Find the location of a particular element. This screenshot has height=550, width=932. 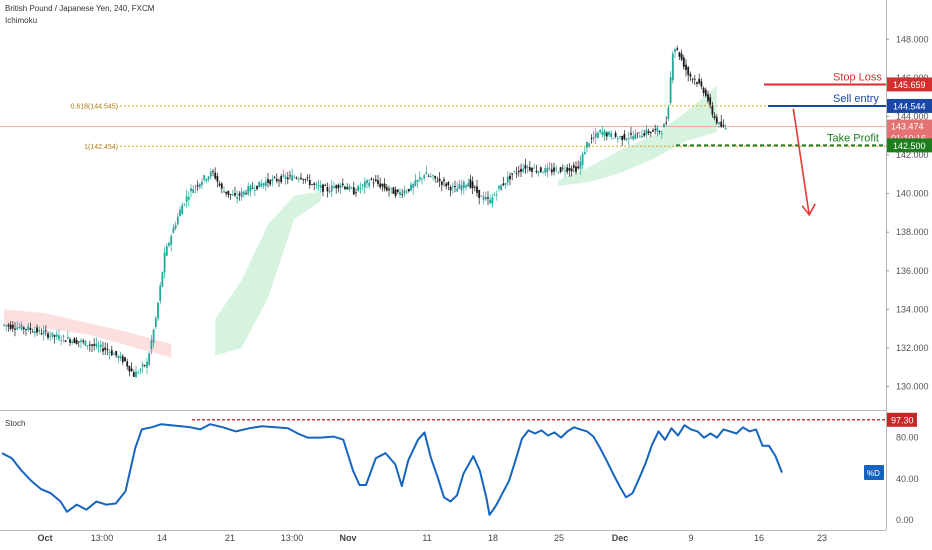

stoch-tick-label: 40.00 is located at coordinates (907, 479).